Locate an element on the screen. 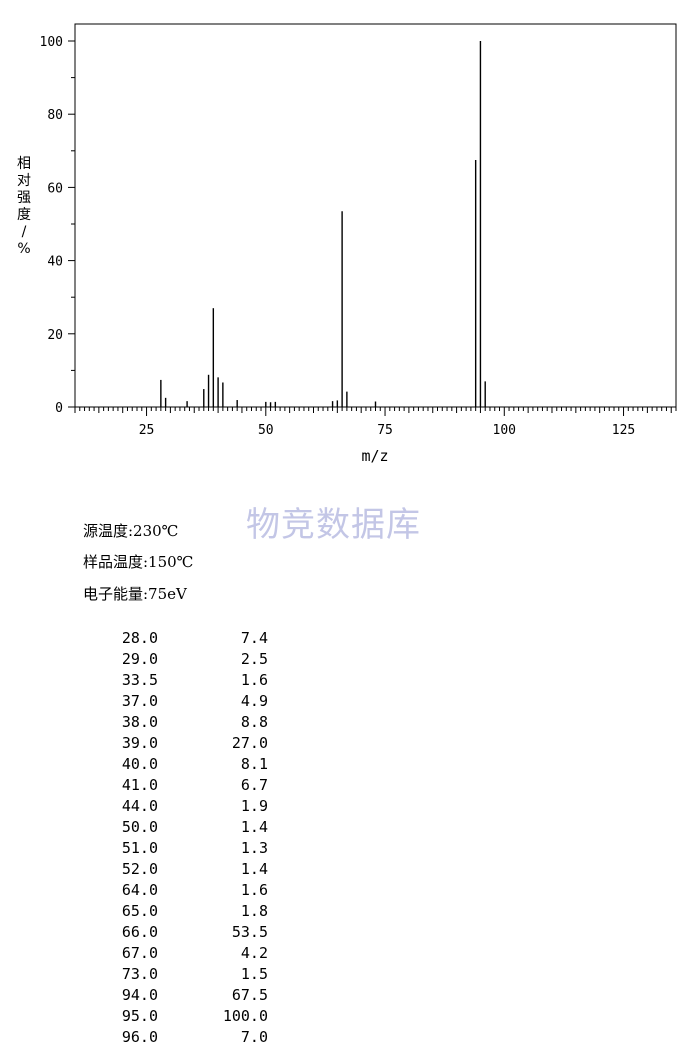 This screenshot has width=687, height=1048. intensity-value: 8.8 is located at coordinates (254, 722).